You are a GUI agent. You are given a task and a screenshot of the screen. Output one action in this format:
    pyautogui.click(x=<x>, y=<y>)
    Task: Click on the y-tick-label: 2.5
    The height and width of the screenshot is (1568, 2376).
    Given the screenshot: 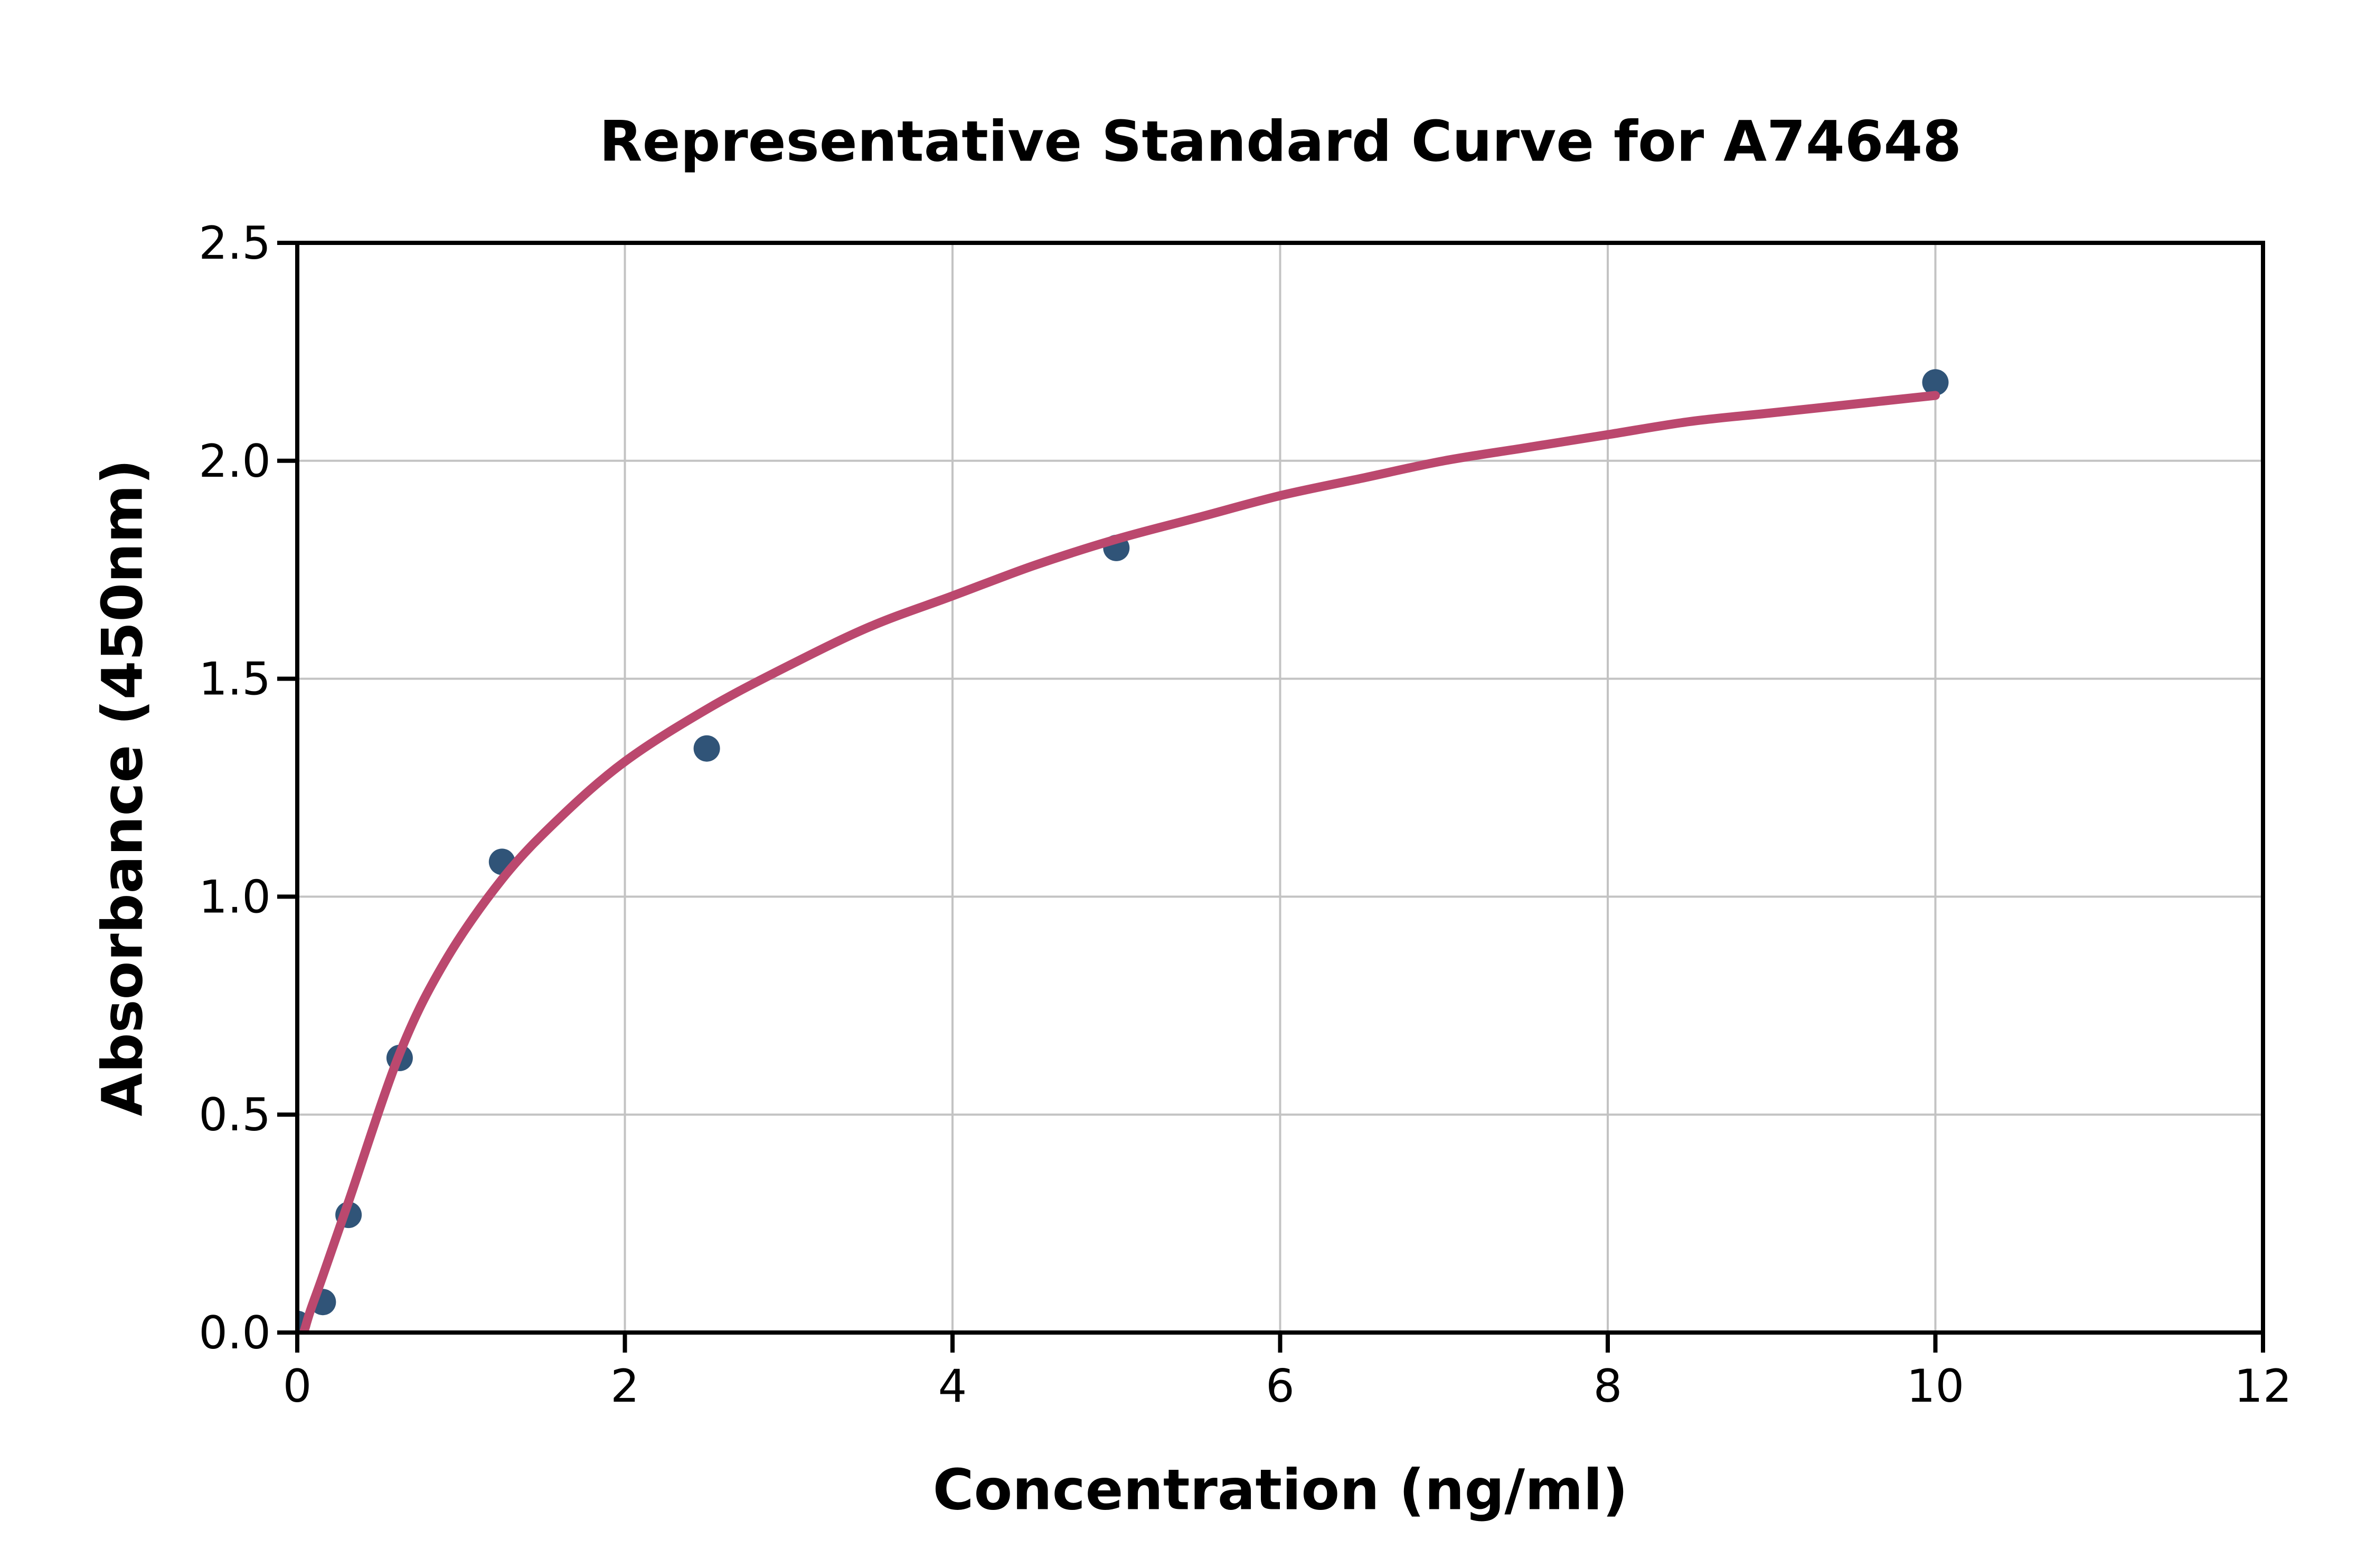 What is the action you would take?
    pyautogui.click(x=235, y=243)
    